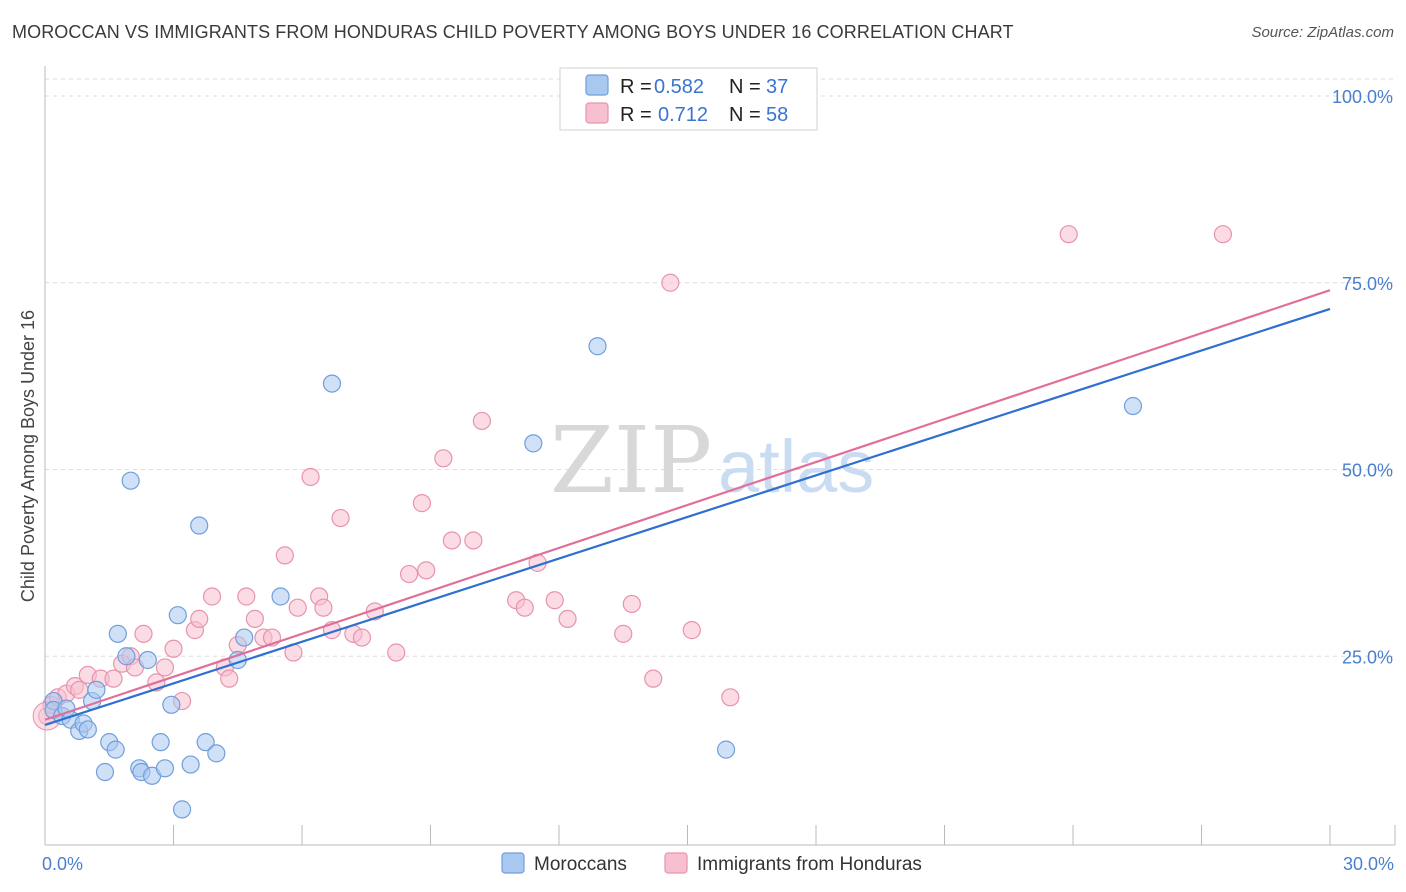  I want to click on legend-n-label-moroccans: N =, so click(745, 87).